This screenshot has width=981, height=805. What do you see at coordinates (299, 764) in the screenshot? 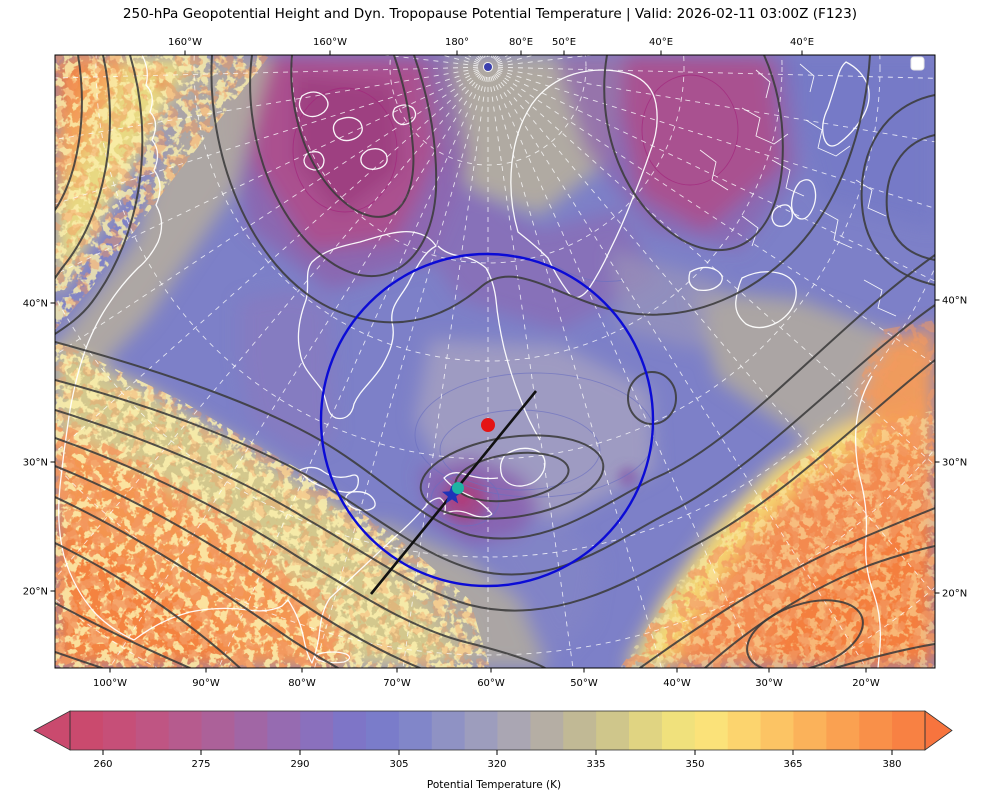
I see `colorbar-tick-label: 290` at bounding box center [299, 764].